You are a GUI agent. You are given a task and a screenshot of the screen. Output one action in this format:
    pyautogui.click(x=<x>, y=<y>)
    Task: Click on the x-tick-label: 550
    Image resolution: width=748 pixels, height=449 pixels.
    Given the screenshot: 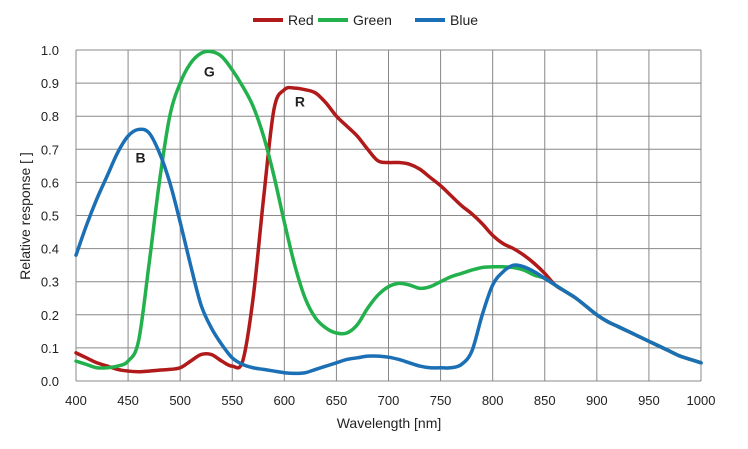 What is the action you would take?
    pyautogui.click(x=232, y=400)
    